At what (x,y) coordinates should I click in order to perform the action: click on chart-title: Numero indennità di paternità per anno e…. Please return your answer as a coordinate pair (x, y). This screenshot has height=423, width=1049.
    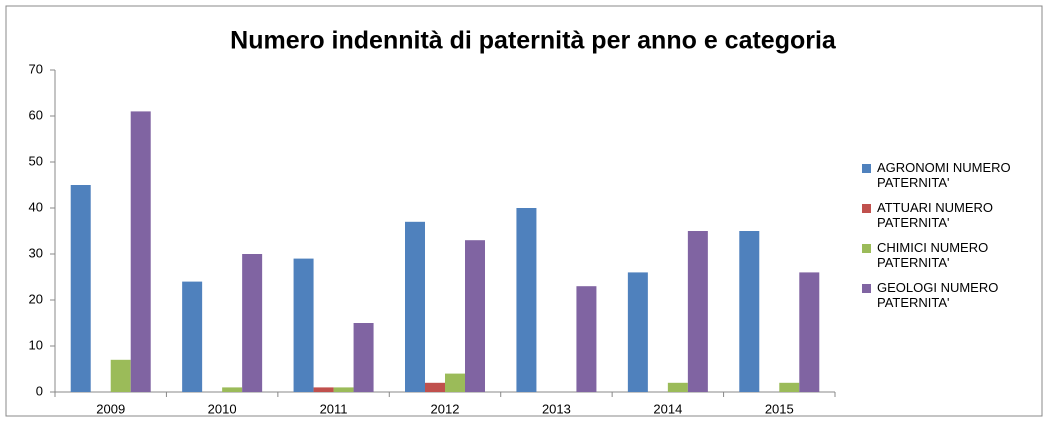
    Looking at the image, I should click on (533, 41).